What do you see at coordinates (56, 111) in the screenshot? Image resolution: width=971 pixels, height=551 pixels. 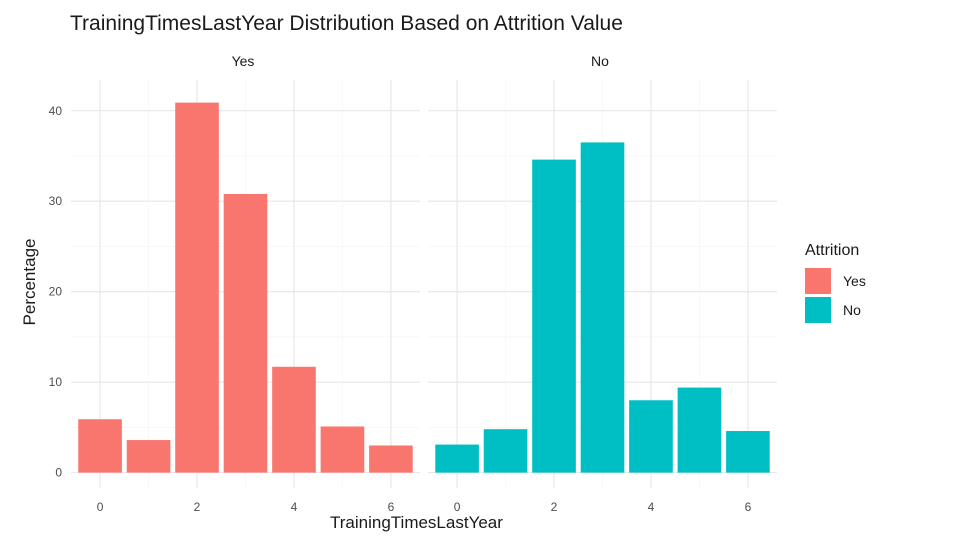 I see `y-tick-label: 40` at bounding box center [56, 111].